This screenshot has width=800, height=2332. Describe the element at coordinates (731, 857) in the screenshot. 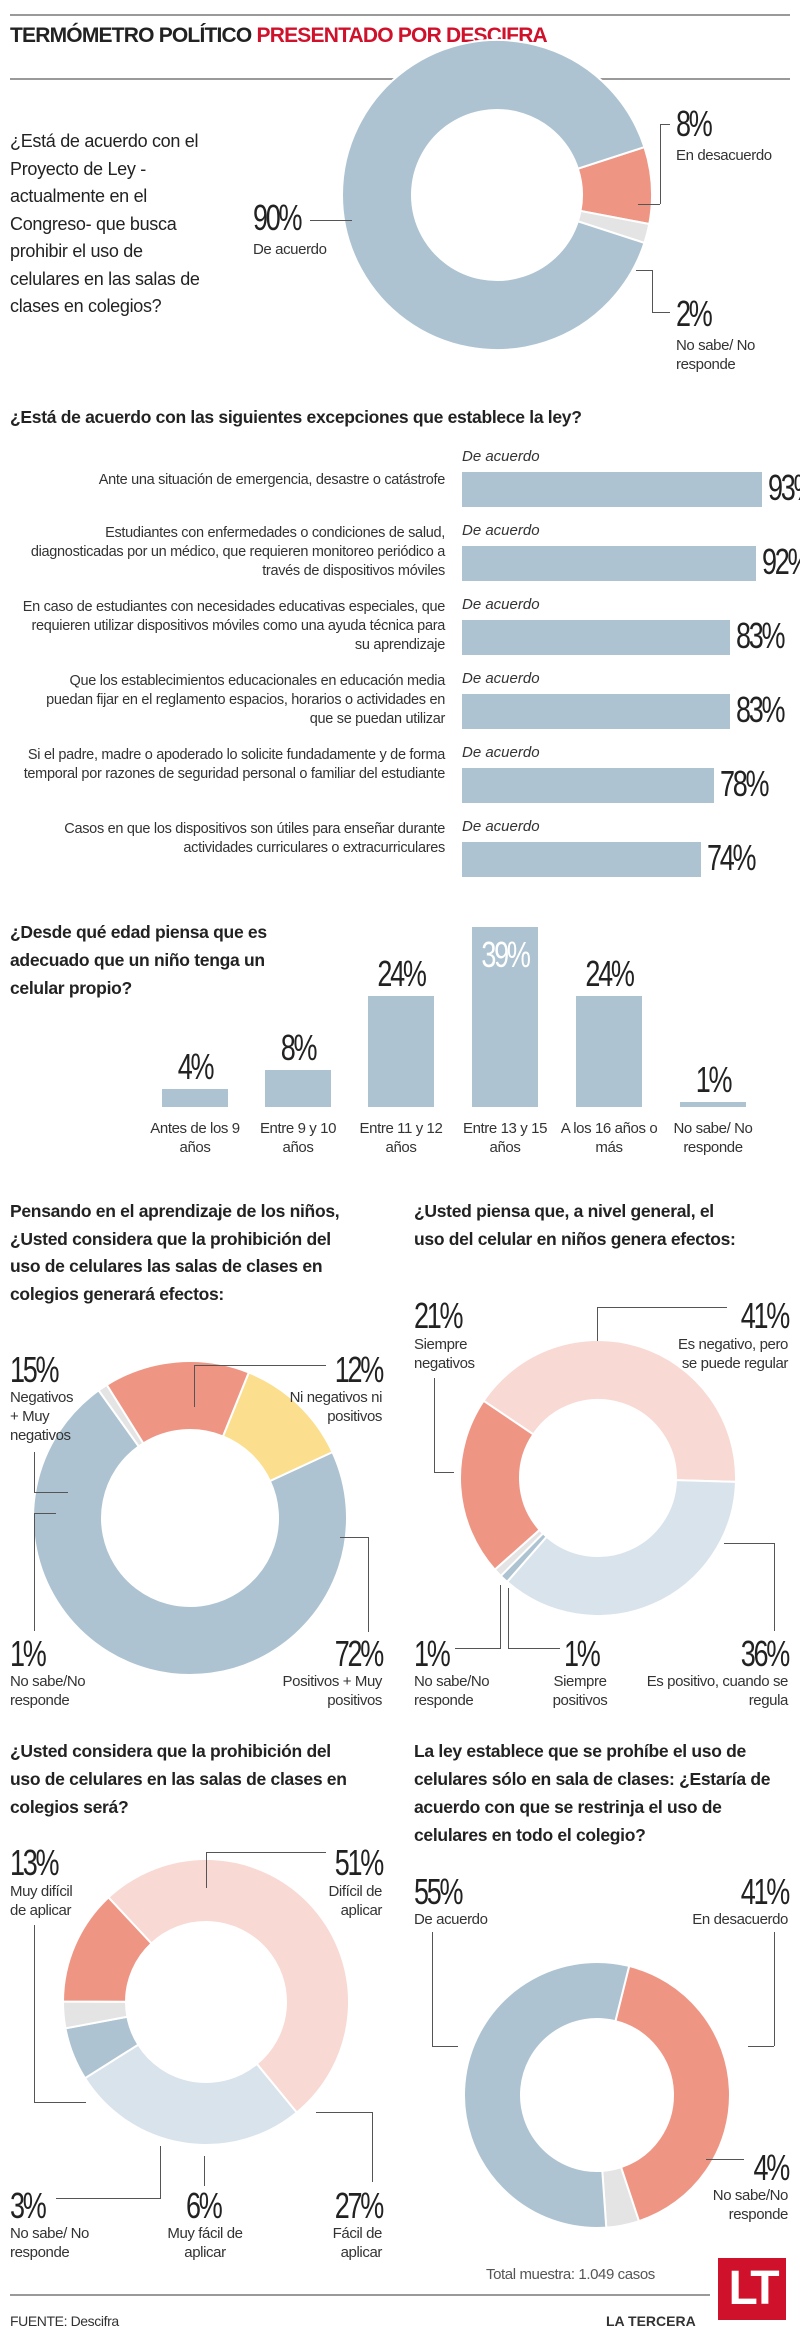

I see `q2-bar-value: 74%` at that location.